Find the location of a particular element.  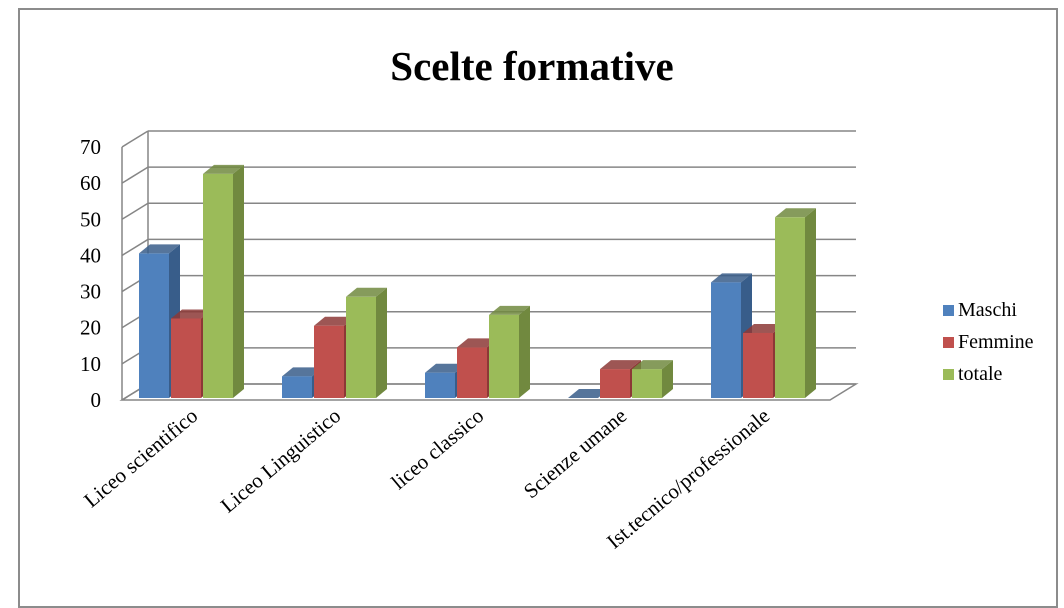

legend-item-femmine: Femmine is located at coordinates (988, 342).